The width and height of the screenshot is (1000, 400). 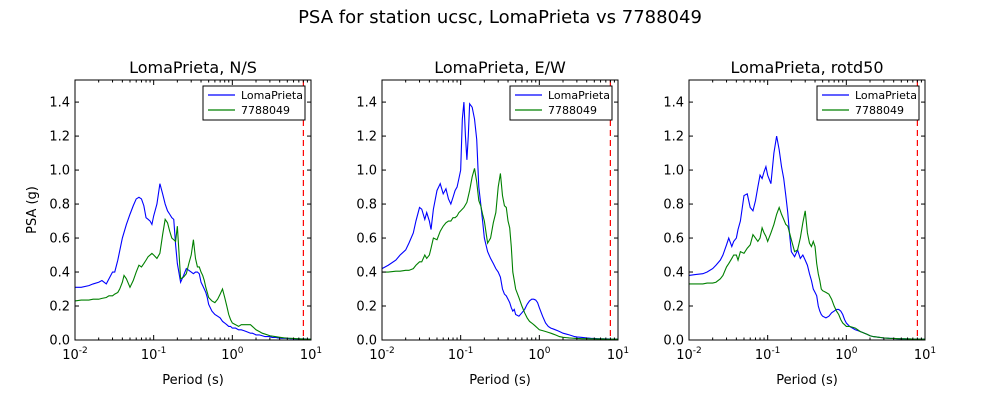 I want to click on panel-title: LomaPrieta, N/S, so click(x=193, y=67).